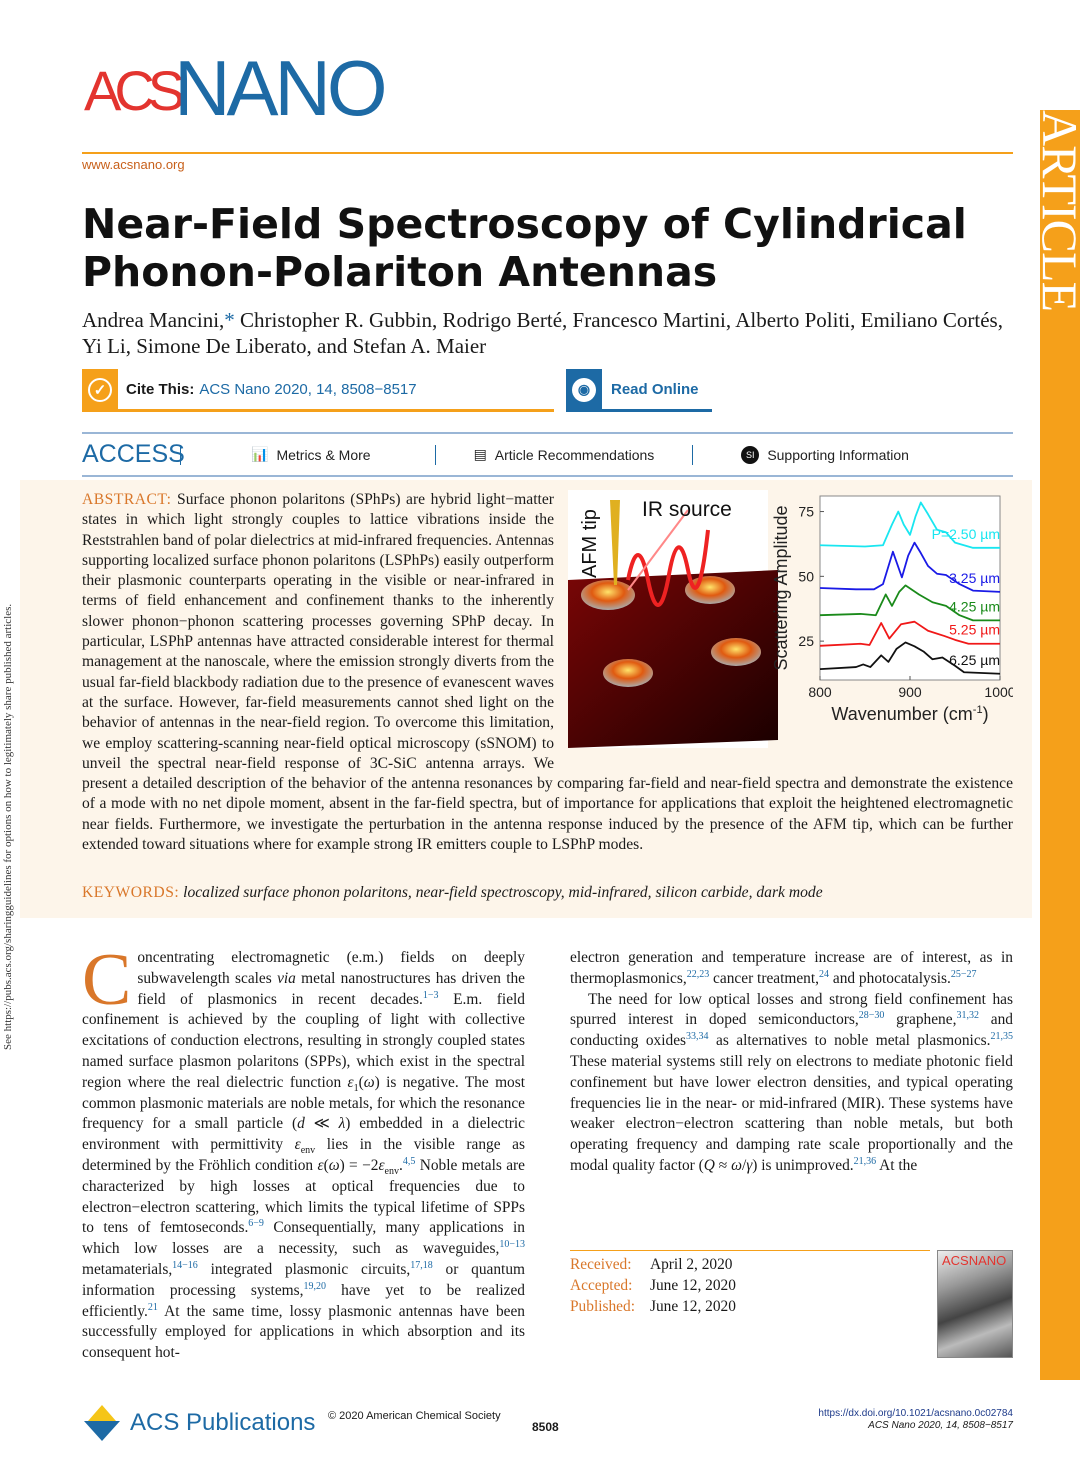 Image resolution: width=1080 pixels, height=1480 pixels. Describe the element at coordinates (750, 1307) in the screenshot. I see `date-row: Published: June 12, 2020` at that location.